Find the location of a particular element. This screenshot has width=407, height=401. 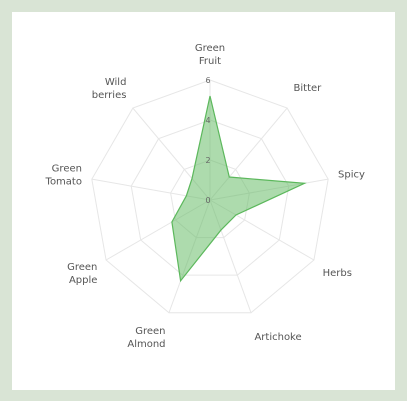

axis-label: Bitter is located at coordinates (308, 88).